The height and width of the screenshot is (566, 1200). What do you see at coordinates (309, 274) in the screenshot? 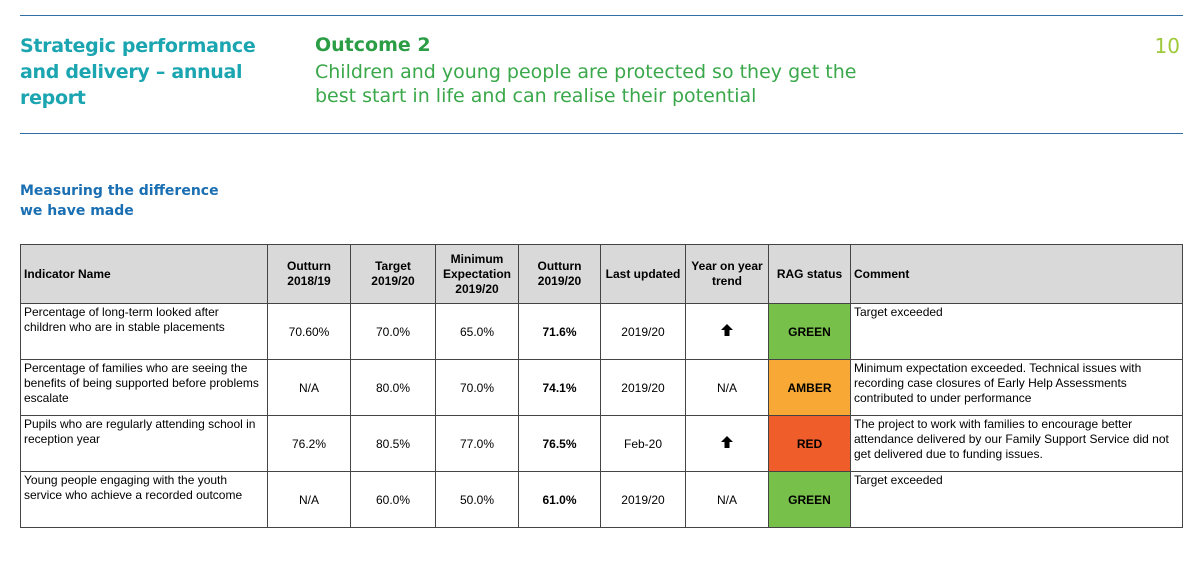
I see `header-outturn-2018-19: Outturn 2018/19` at bounding box center [309, 274].